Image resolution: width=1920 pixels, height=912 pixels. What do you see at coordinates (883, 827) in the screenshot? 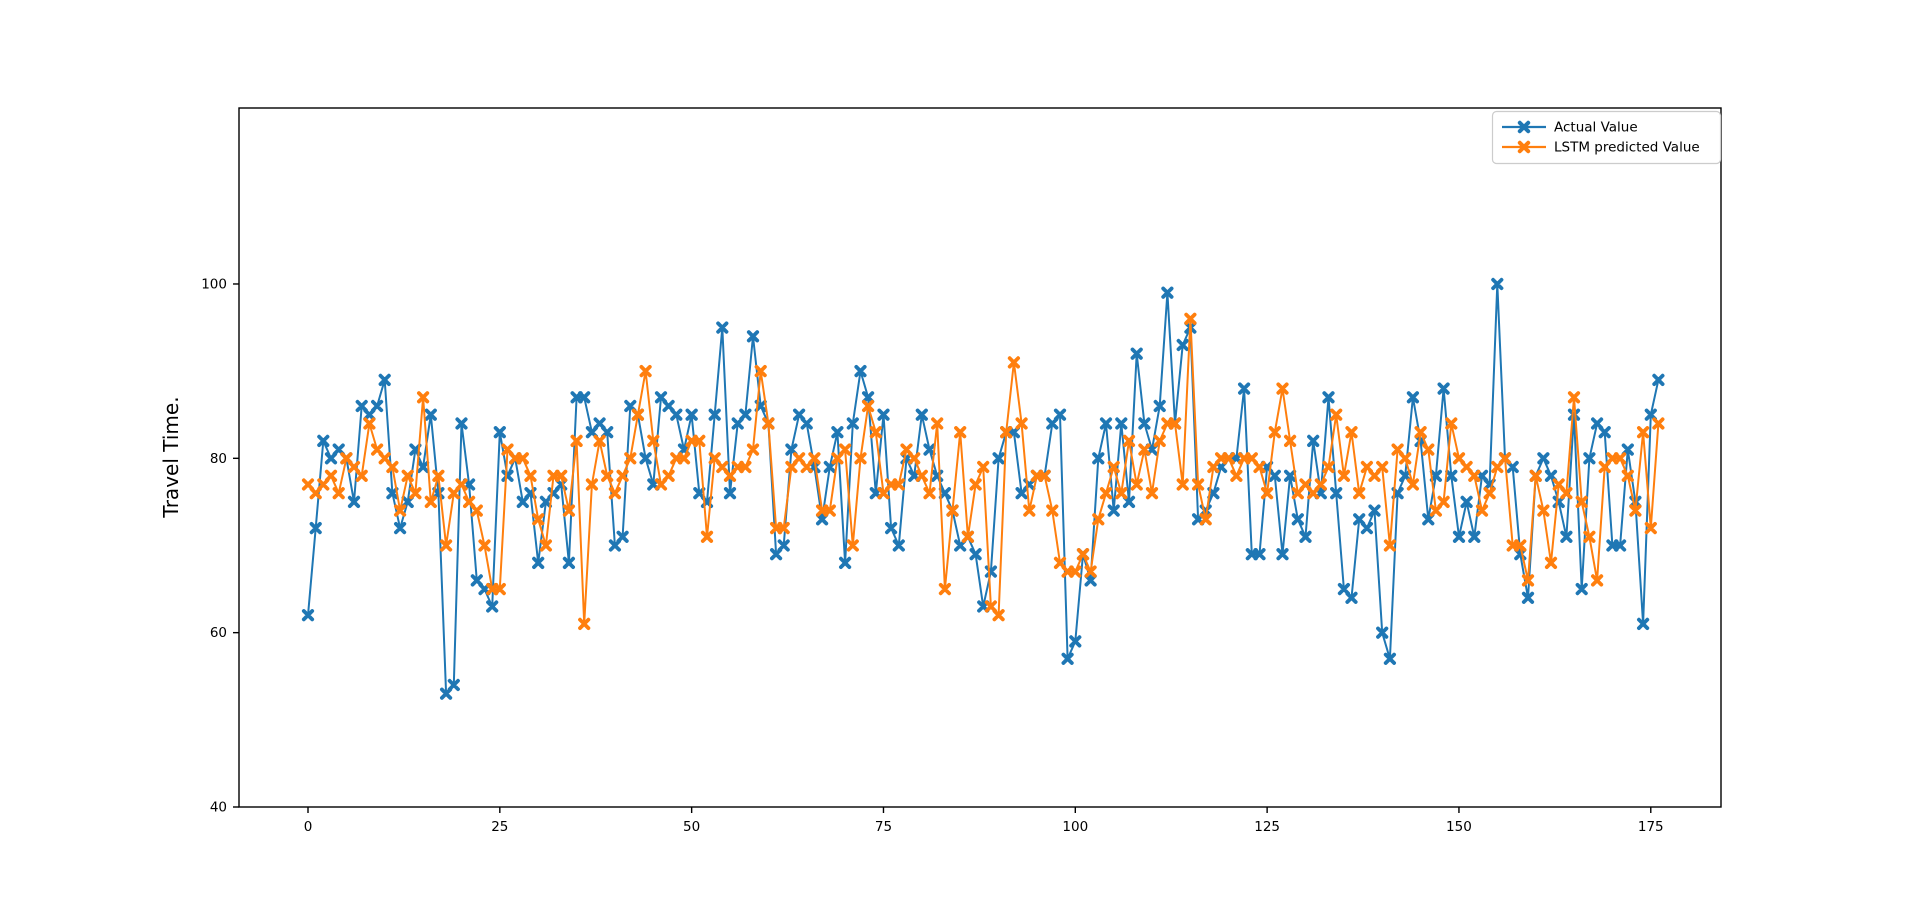
I see `x-tick-label: 75` at bounding box center [883, 827].